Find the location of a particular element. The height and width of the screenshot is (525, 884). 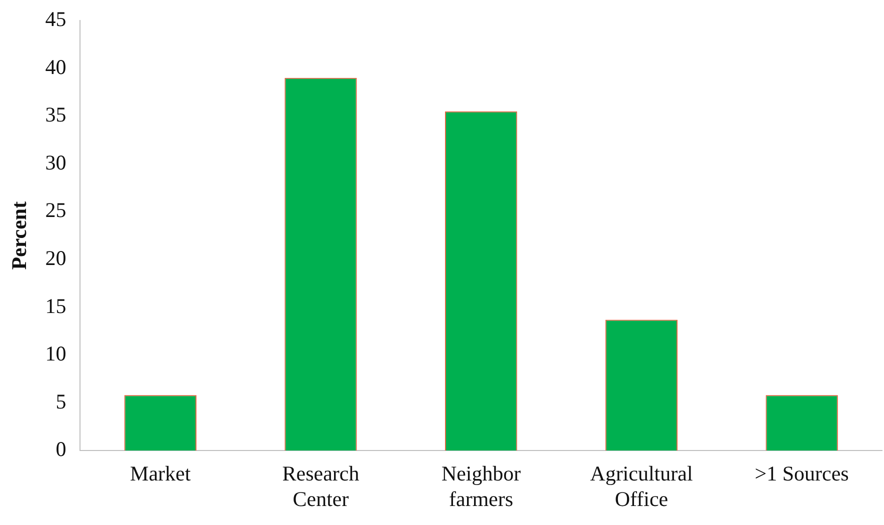

y-tick-label: 40 is located at coordinates (55, 66).